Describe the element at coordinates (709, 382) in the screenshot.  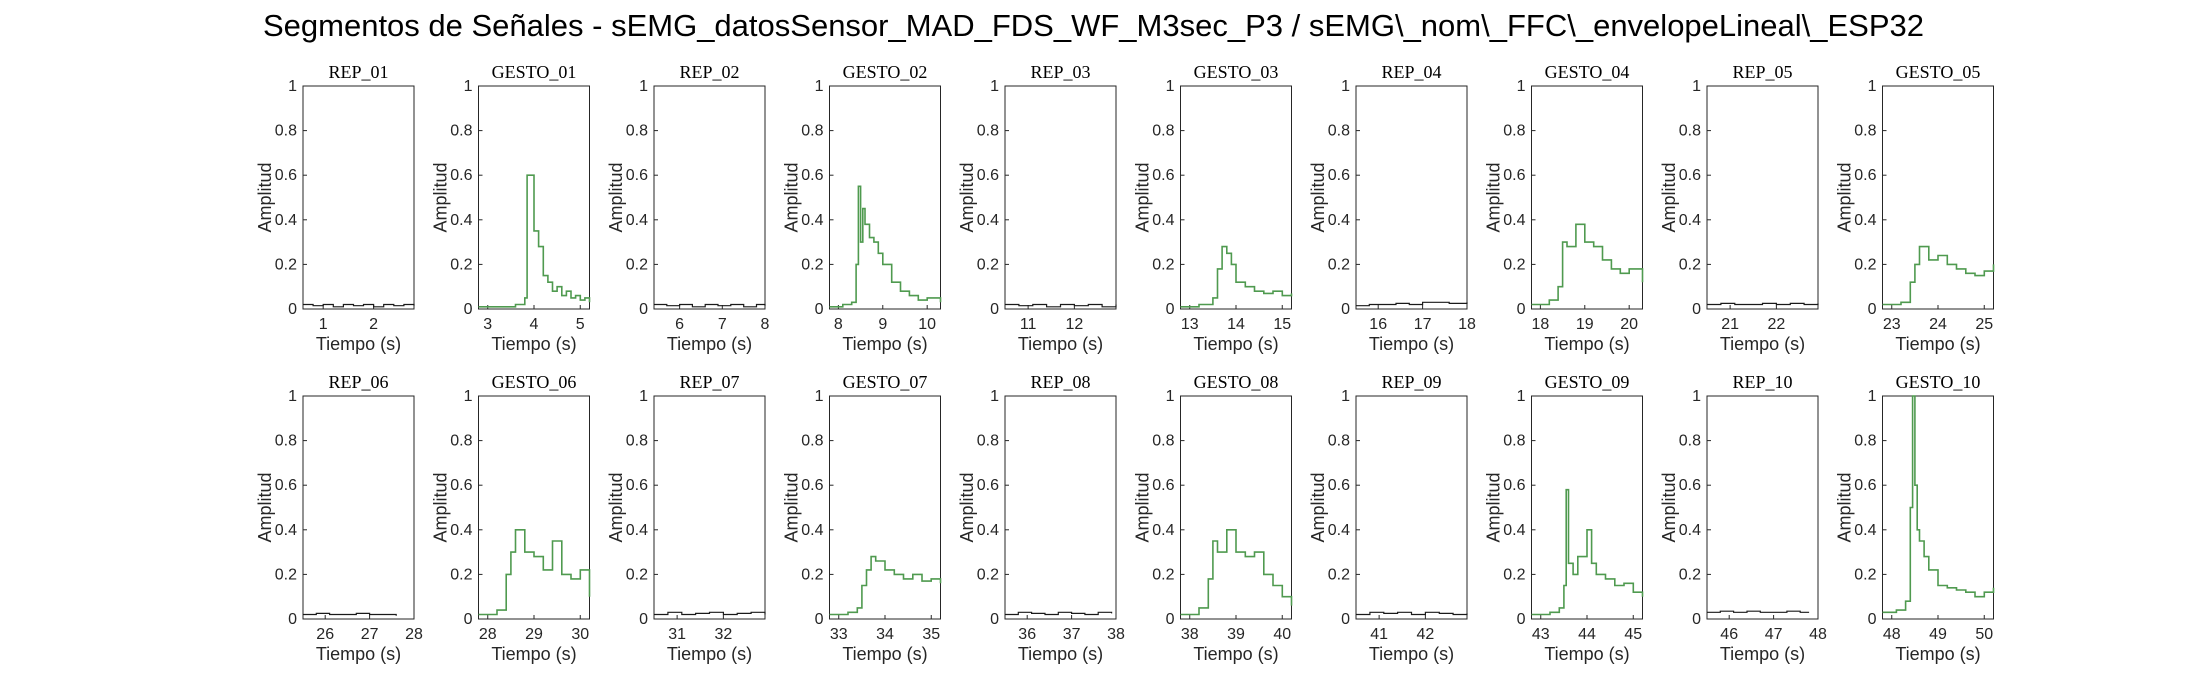
I see `subplot-title: REP_07` at that location.